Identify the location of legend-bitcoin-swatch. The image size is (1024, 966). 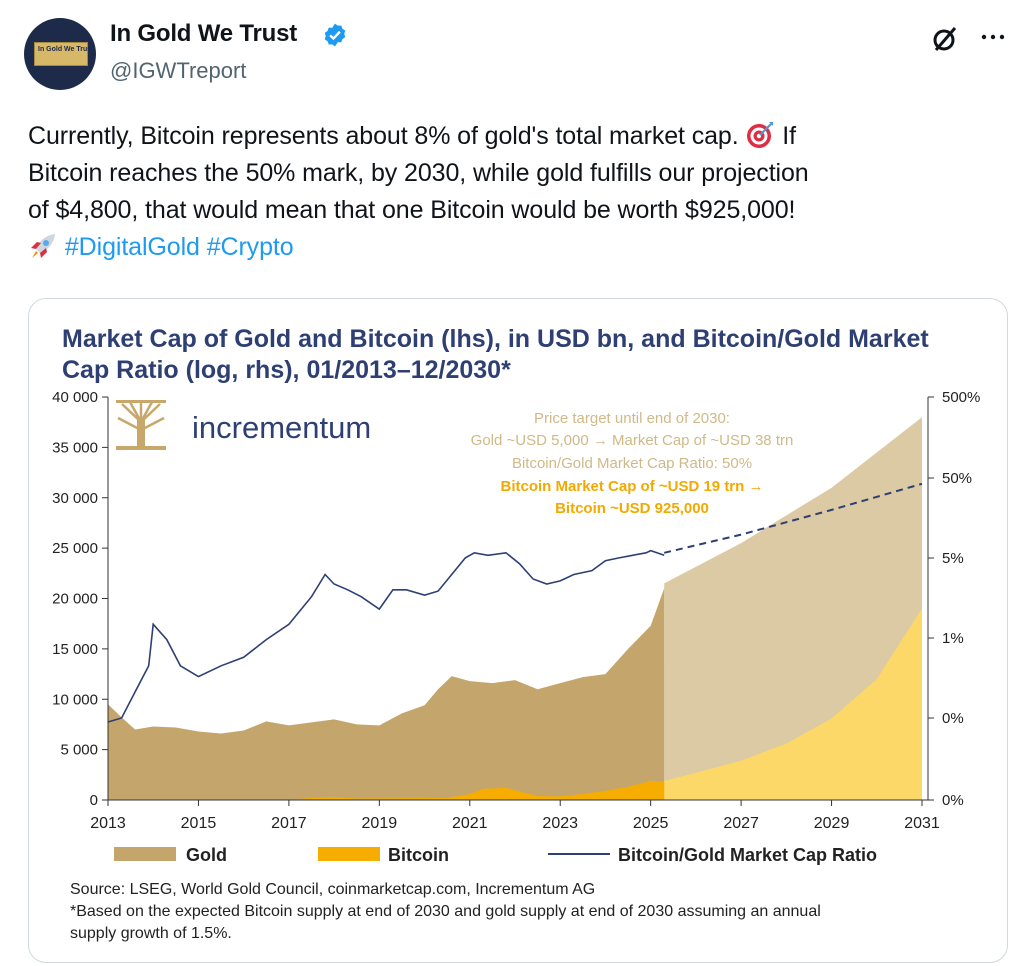
(349, 854).